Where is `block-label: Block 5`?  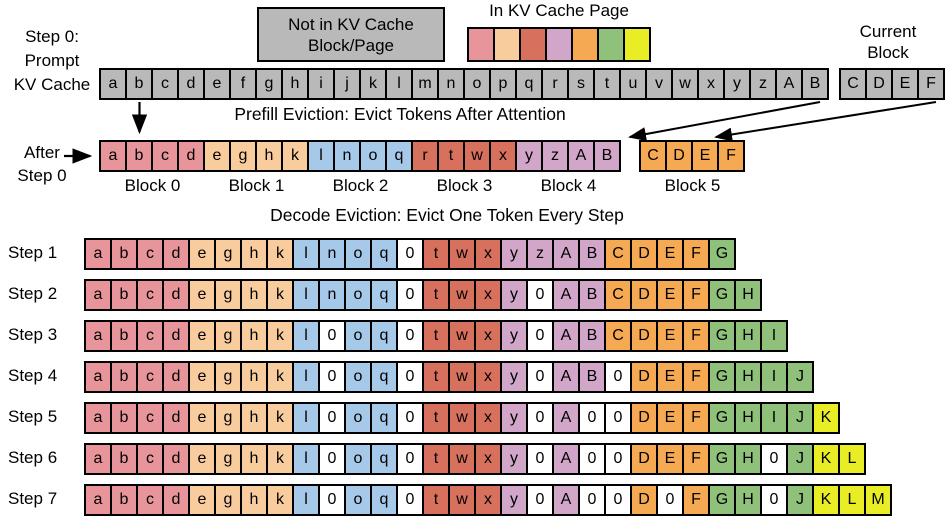 block-label: Block 5 is located at coordinates (692, 185).